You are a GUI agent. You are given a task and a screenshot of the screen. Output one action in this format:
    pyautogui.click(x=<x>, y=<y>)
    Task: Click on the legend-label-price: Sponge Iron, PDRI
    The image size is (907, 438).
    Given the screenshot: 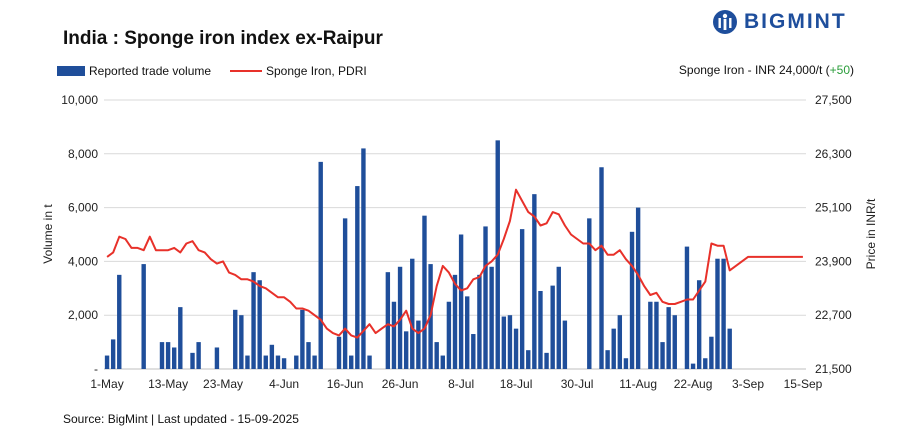 What is the action you would take?
    pyautogui.click(x=316, y=71)
    